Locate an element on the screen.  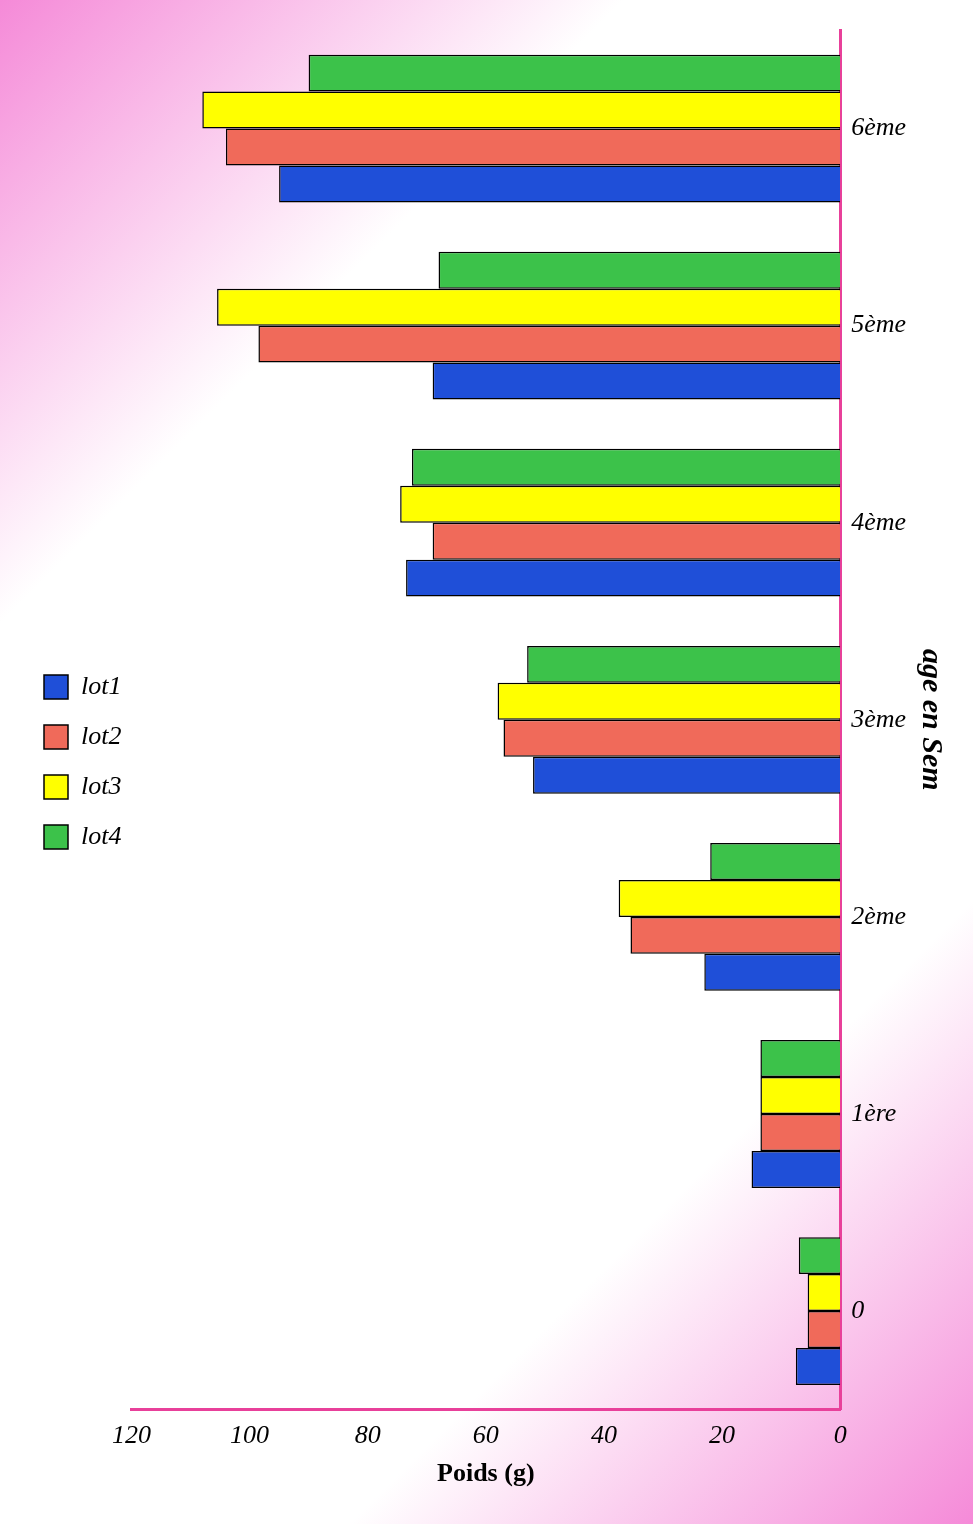
legend-label: lot3 is located at coordinates (101, 785).